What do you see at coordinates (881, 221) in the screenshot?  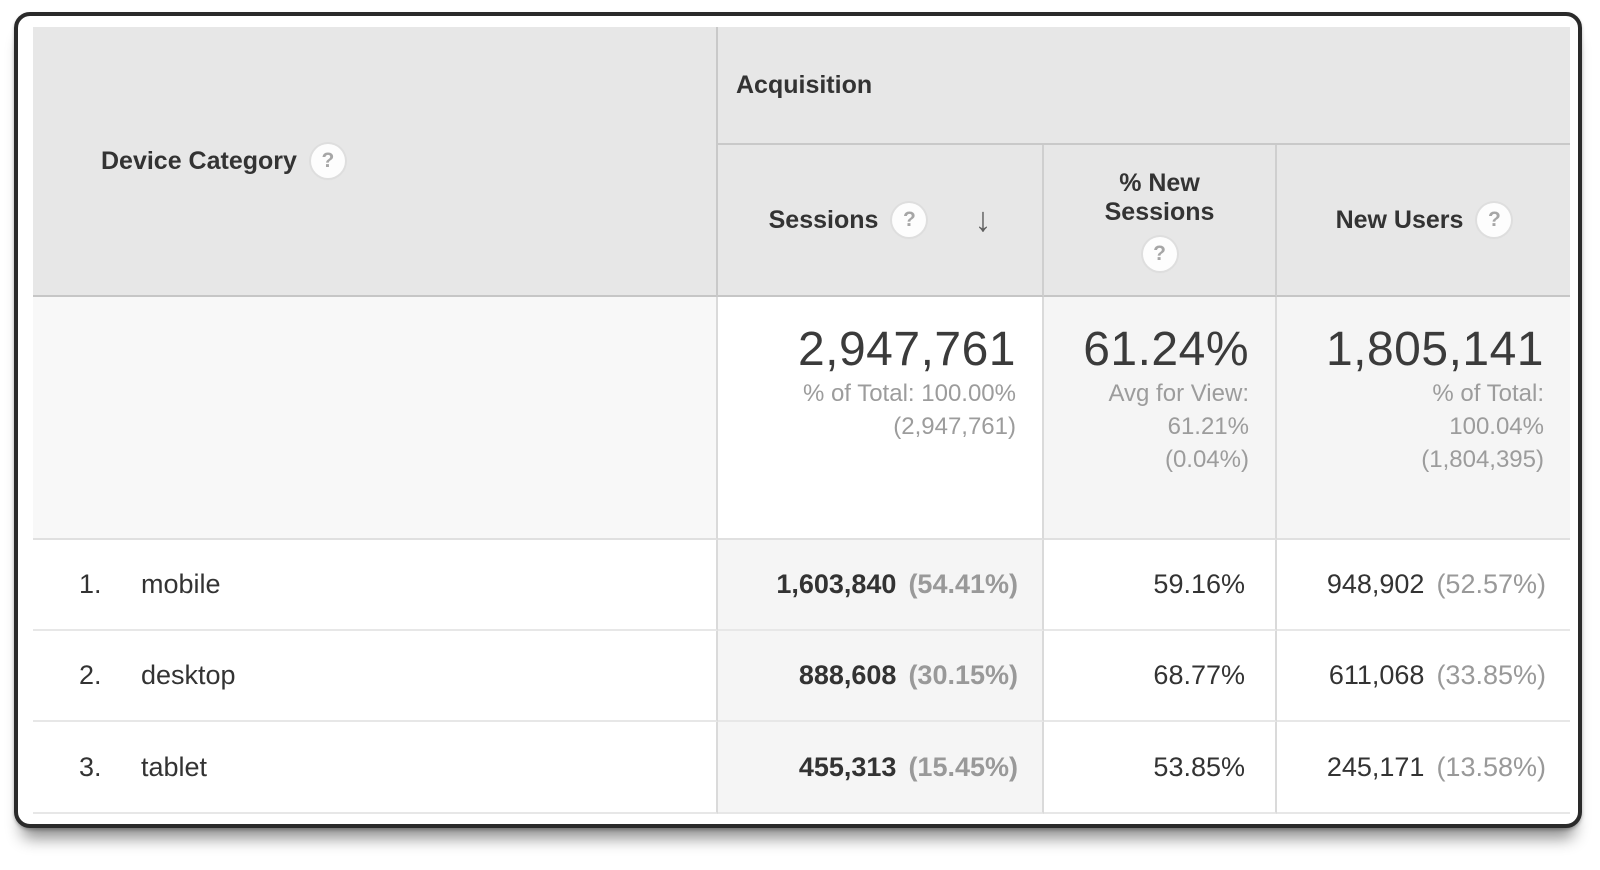 I see `column-header-sessions: Sessions ? ↓` at bounding box center [881, 221].